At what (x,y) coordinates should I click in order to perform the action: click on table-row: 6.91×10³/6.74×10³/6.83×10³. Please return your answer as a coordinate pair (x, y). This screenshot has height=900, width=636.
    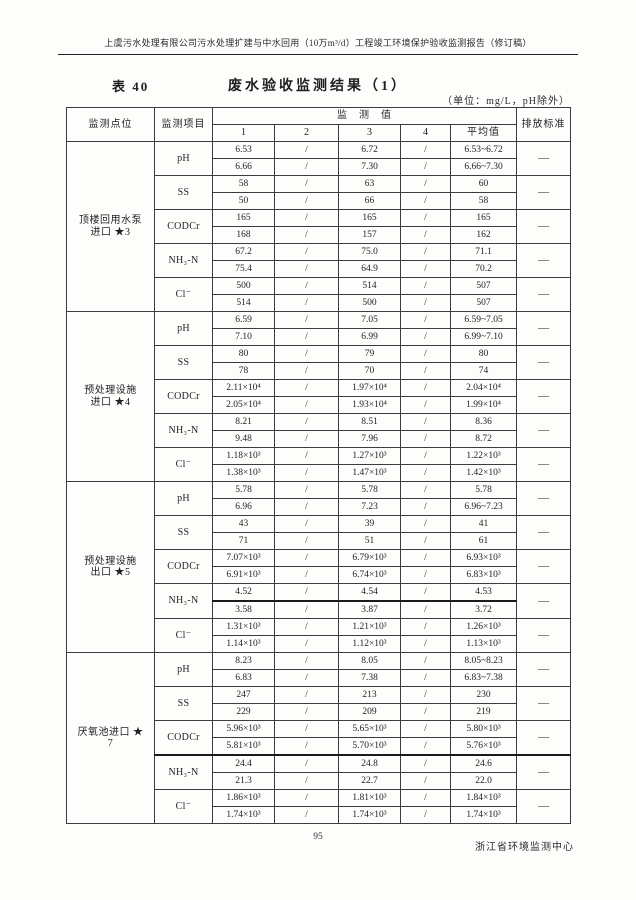
    Looking at the image, I should click on (319, 575).